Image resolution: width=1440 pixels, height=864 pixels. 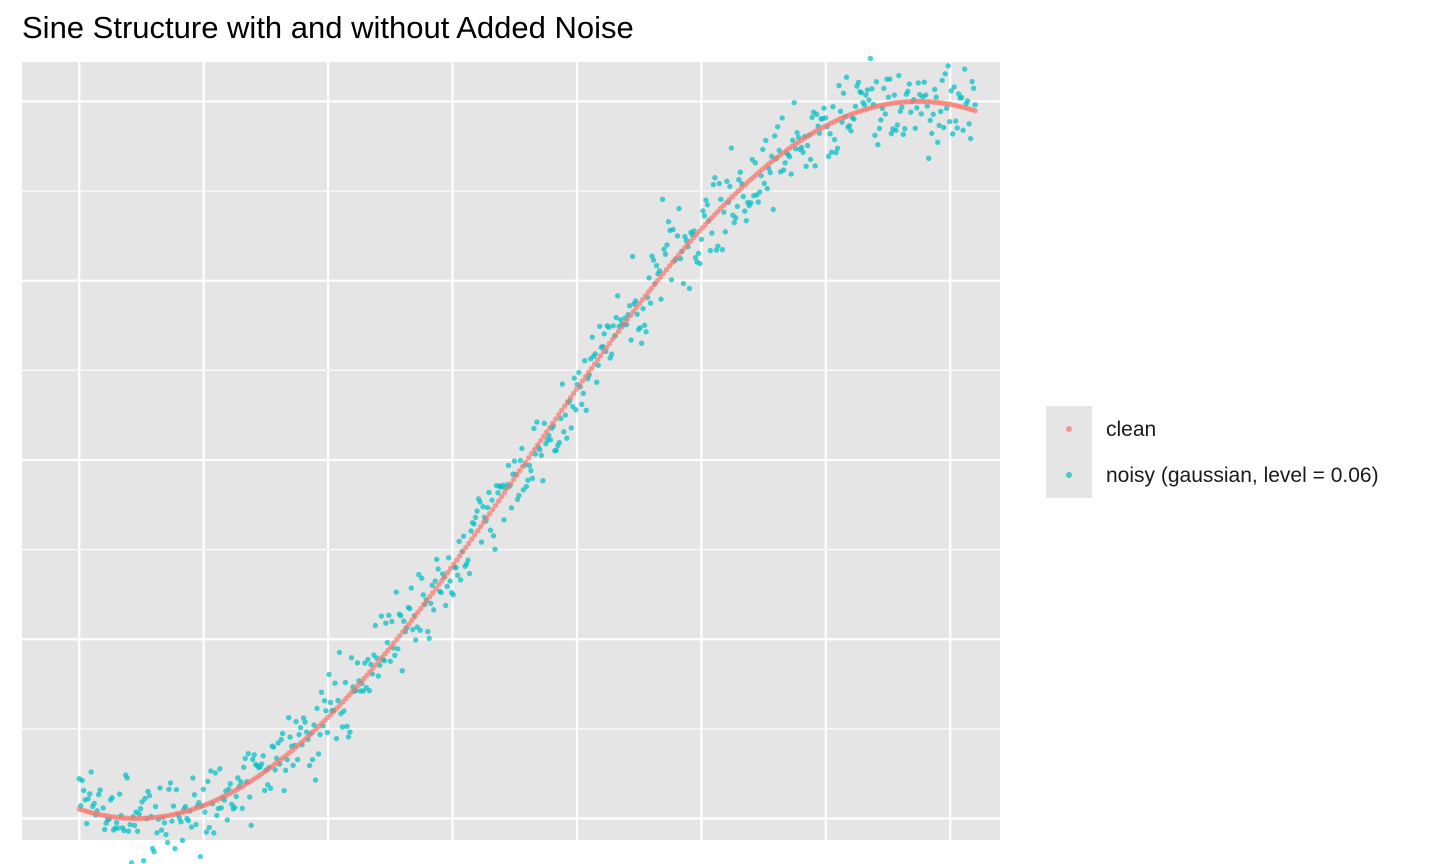 What do you see at coordinates (1131, 429) in the screenshot?
I see `legend-label-clean: clean` at bounding box center [1131, 429].